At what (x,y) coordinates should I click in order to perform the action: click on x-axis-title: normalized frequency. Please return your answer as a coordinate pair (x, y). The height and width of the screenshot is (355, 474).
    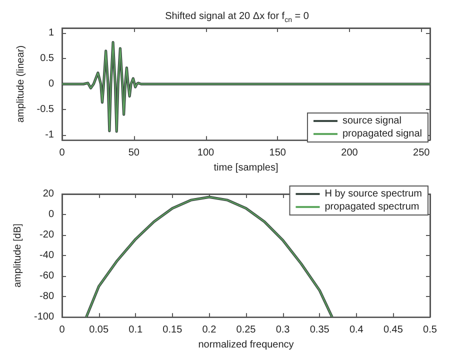
    Looking at the image, I should click on (246, 345).